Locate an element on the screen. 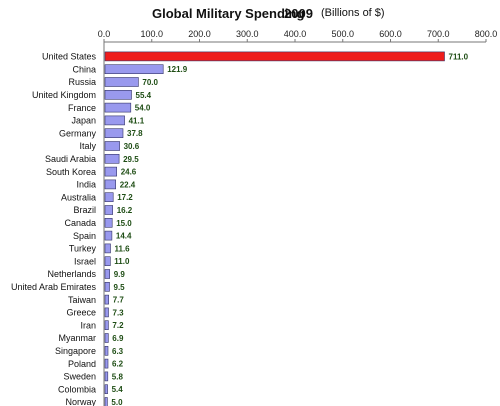  data-label: 11.0 is located at coordinates (122, 261).